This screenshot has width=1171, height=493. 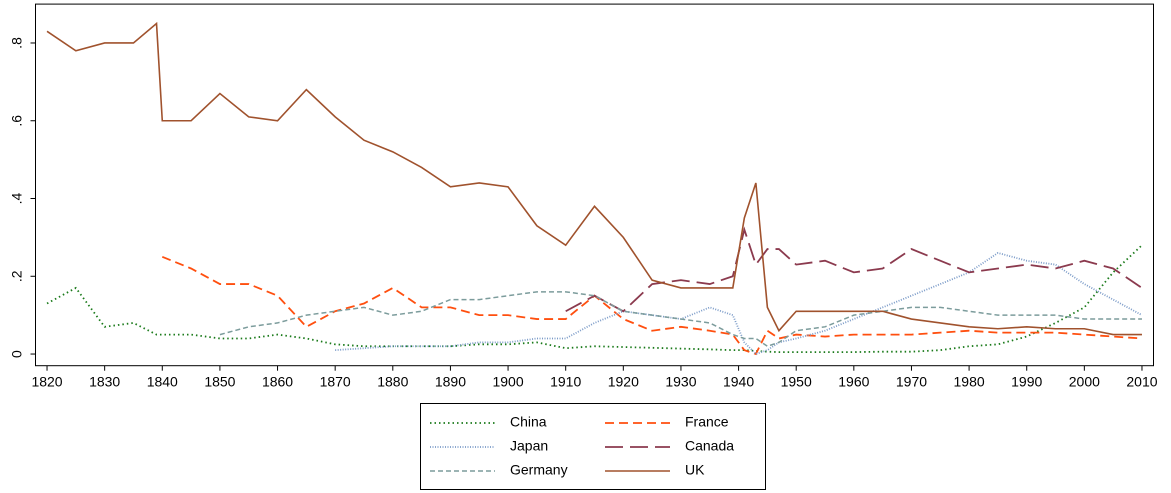 What do you see at coordinates (219, 381) in the screenshot?
I see `x-tick-label: 1850` at bounding box center [219, 381].